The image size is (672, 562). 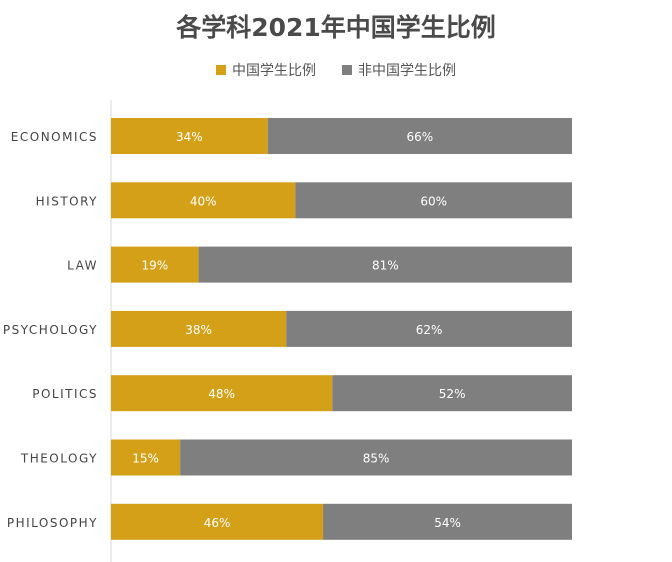 I want to click on legend-label-non-chinese: 非中国学生比例, so click(x=407, y=71).